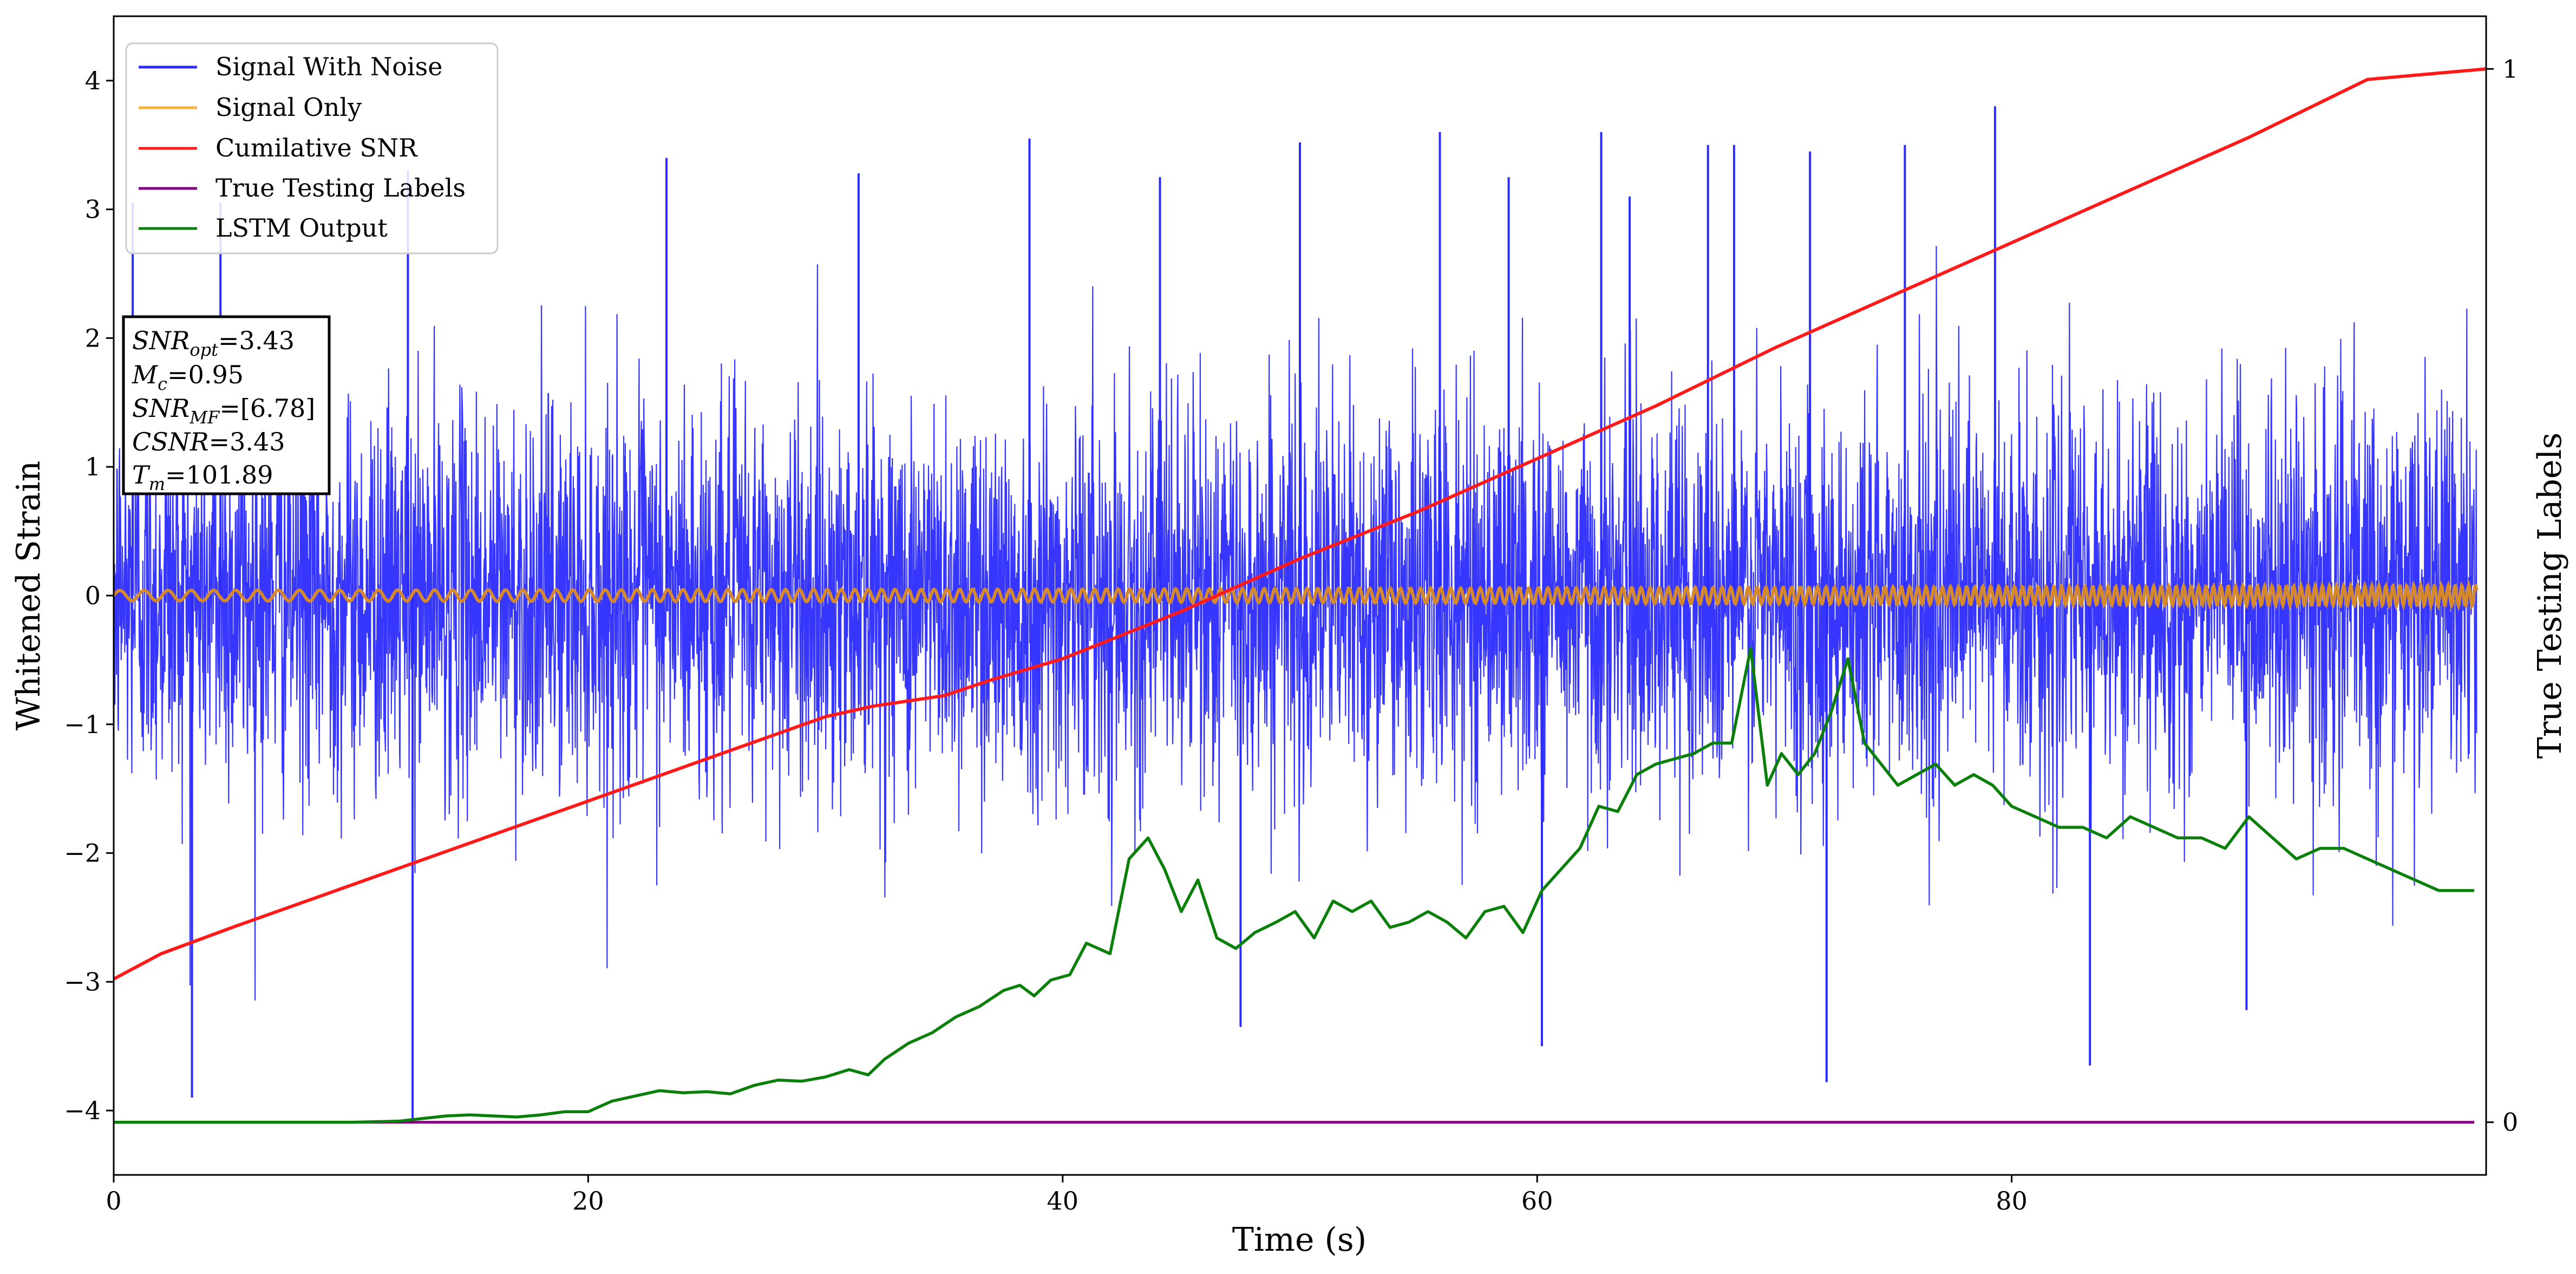 The image size is (2576, 1274). Describe the element at coordinates (1063, 1201) in the screenshot. I see `x-tick-label: 40` at that location.